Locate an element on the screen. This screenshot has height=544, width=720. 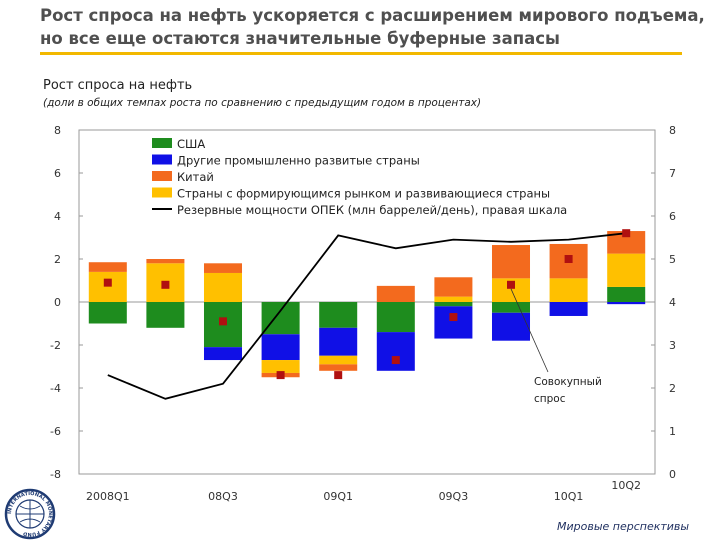
chart-title: Рост спроса на нефть is located at coordinates (118, 85).